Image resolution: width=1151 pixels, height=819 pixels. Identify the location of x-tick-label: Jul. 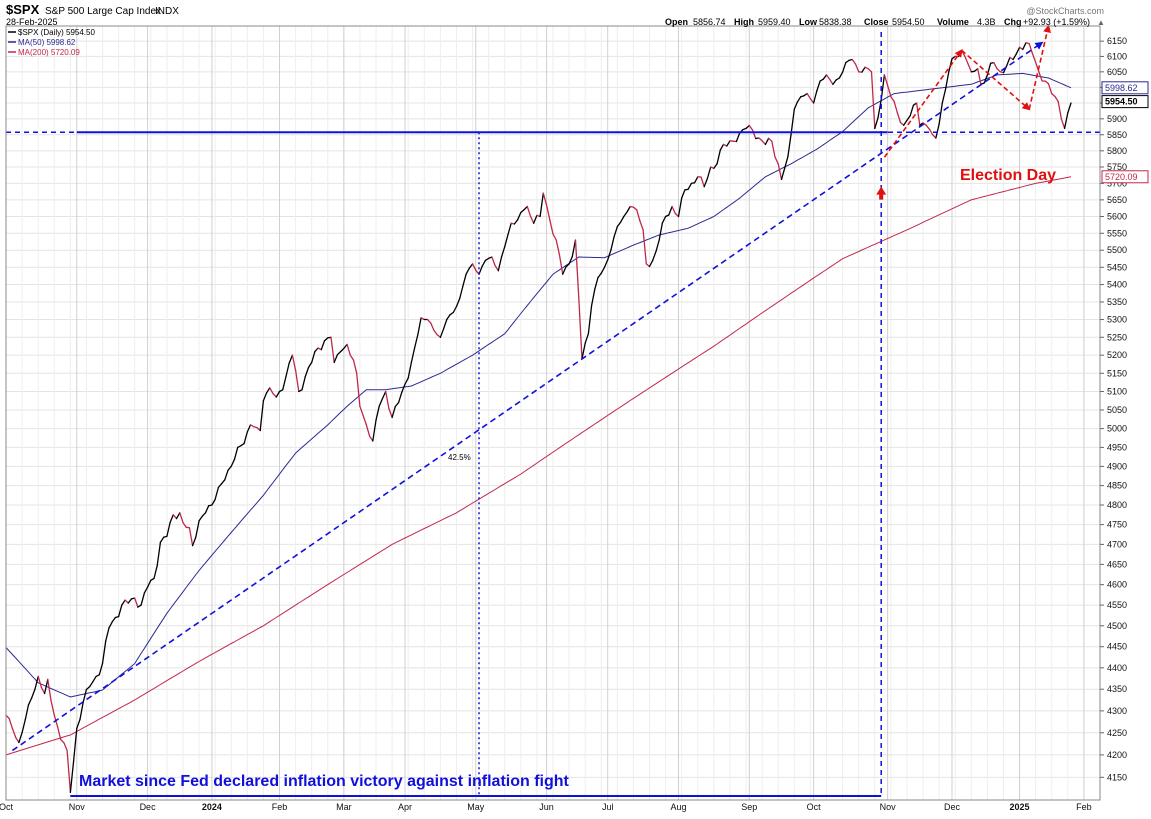
(608, 807).